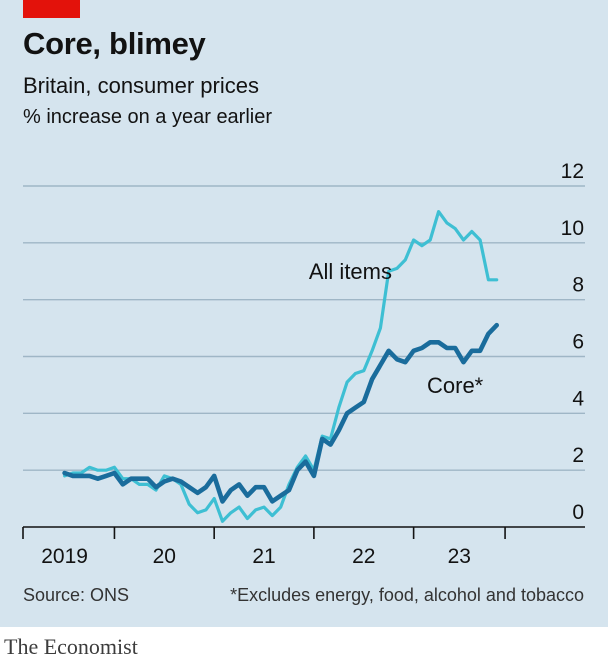 Image resolution: width=608 pixels, height=662 pixels. What do you see at coordinates (71, 646) in the screenshot?
I see `brand-wordmark: The Economist` at bounding box center [71, 646].